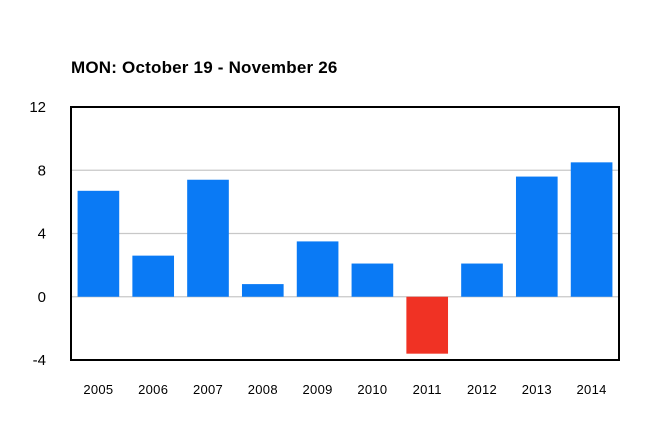  I want to click on x-tick-label: 2005, so click(98, 389).